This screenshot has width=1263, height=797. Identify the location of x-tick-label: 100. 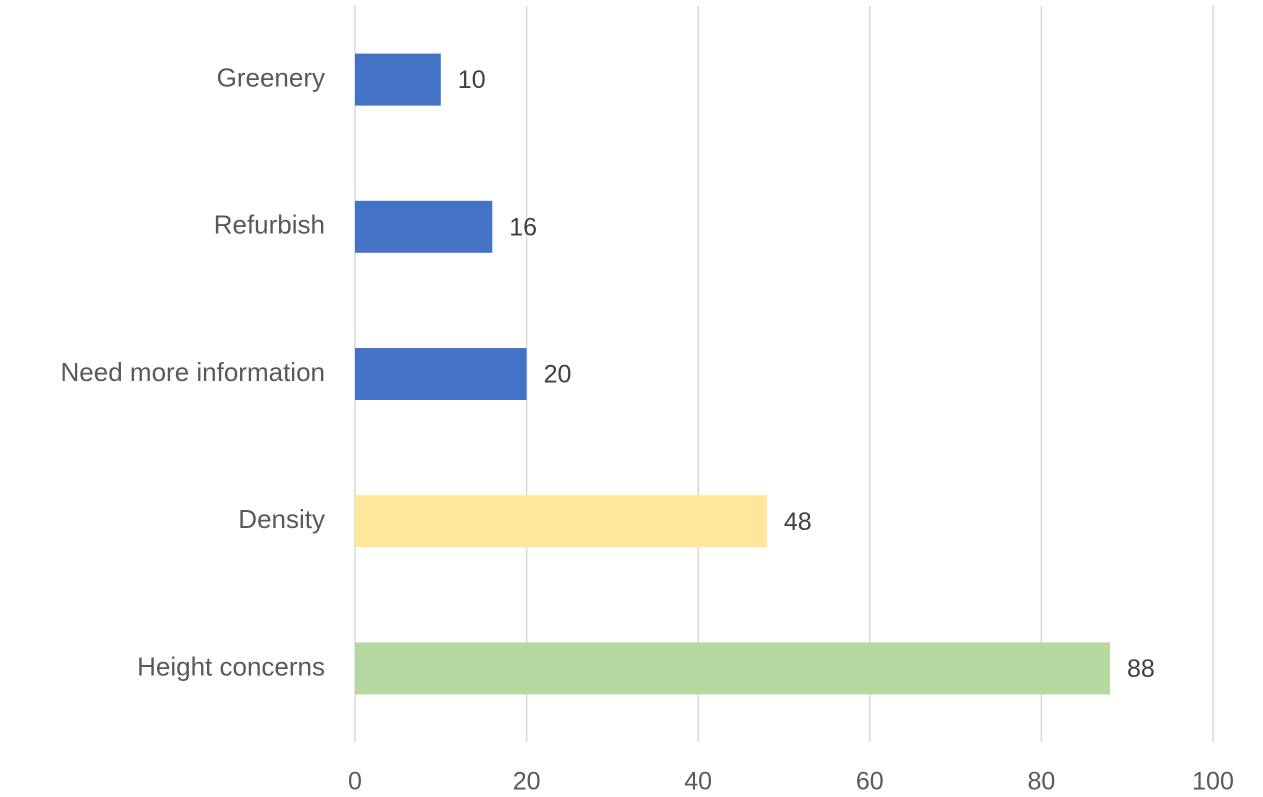
(1213, 782).